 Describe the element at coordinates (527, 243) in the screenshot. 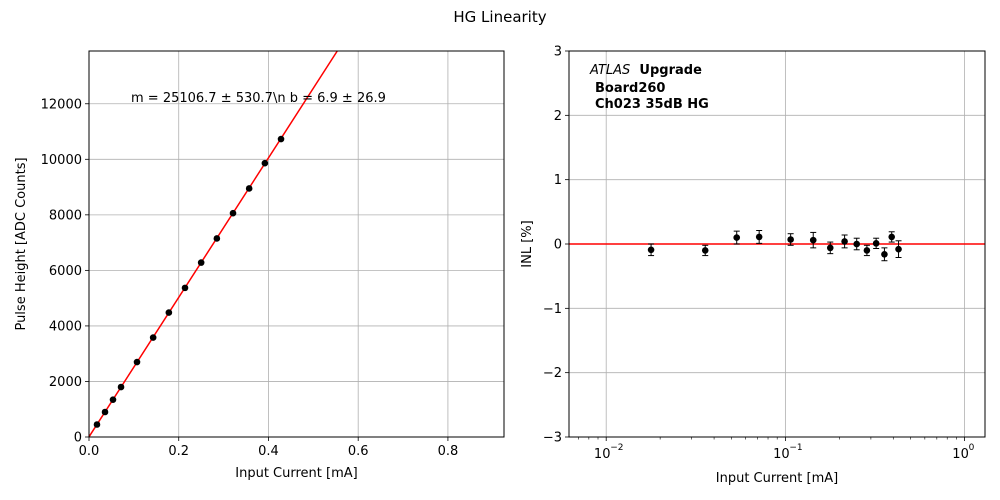

I see `right-y-axis-label: INL [%]` at that location.